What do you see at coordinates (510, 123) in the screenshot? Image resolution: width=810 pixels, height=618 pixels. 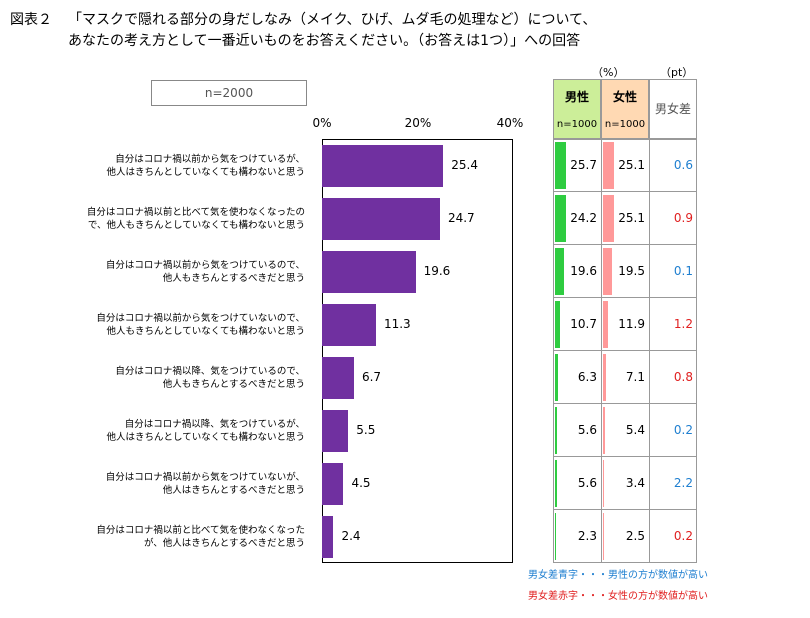 I see `x-tick-40: 40%` at bounding box center [510, 123].